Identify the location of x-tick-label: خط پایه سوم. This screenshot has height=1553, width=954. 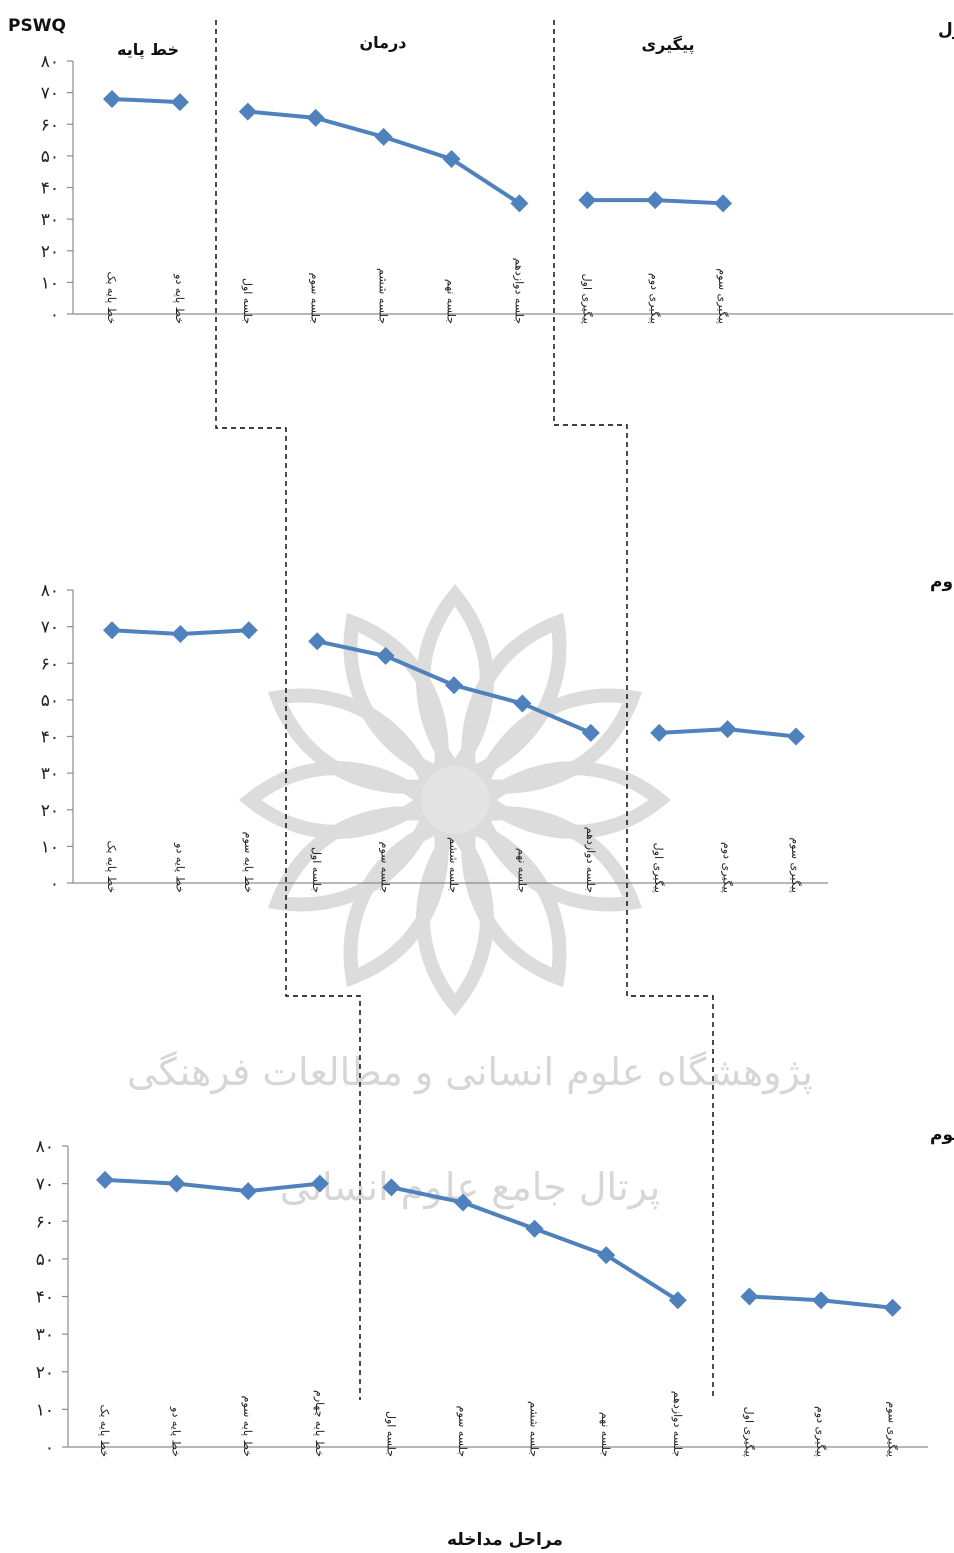
(247, 1426).